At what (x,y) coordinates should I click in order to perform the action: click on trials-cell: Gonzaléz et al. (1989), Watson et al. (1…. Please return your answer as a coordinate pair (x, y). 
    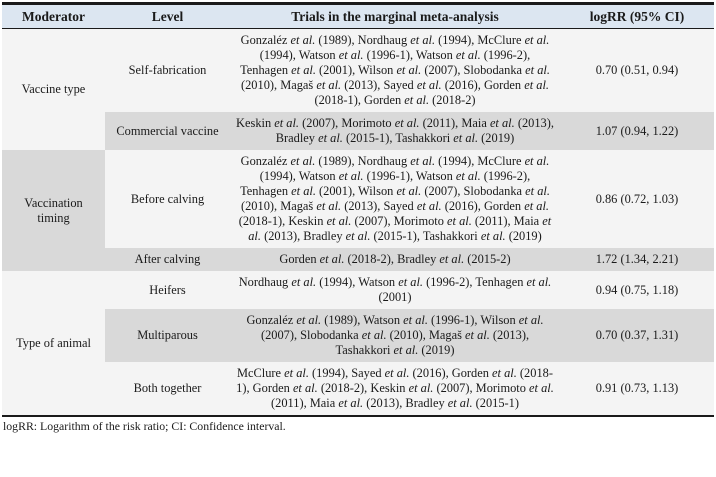
    Looking at the image, I should click on (395, 335).